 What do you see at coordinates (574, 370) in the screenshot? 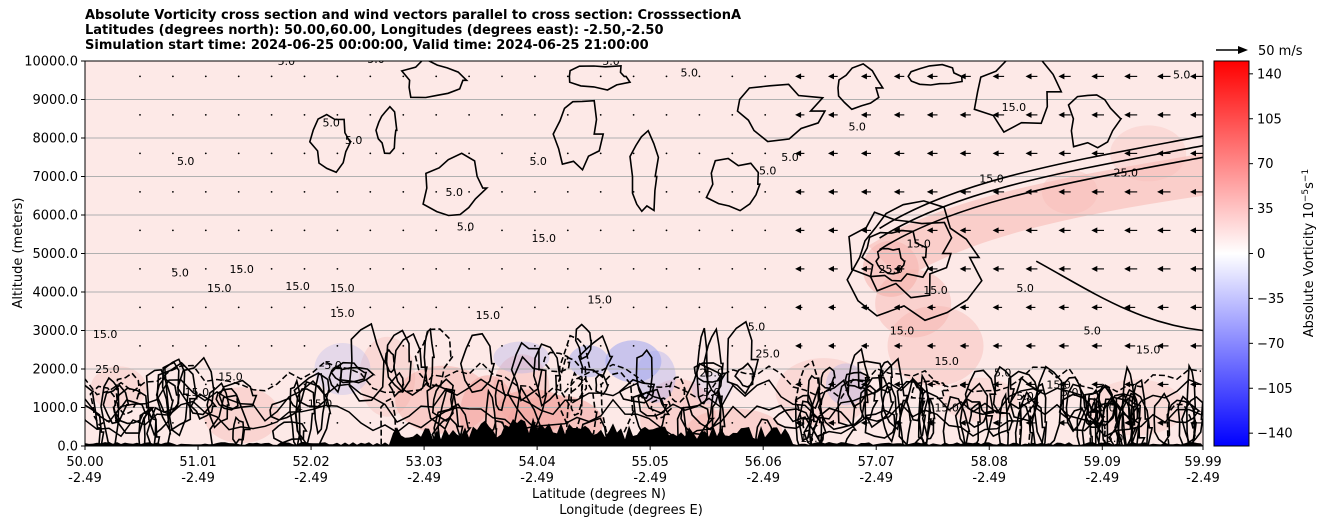
I see `negative-contour` at bounding box center [574, 370].